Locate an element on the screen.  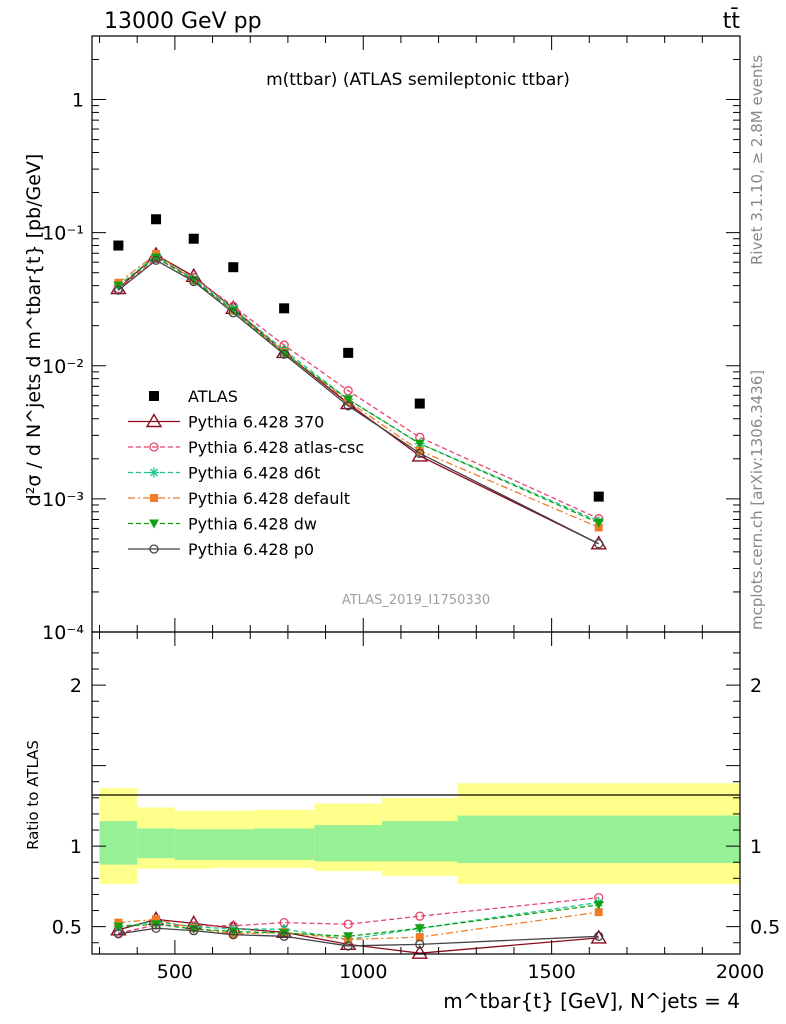
header-right: tt̄ is located at coordinates (732, 21).